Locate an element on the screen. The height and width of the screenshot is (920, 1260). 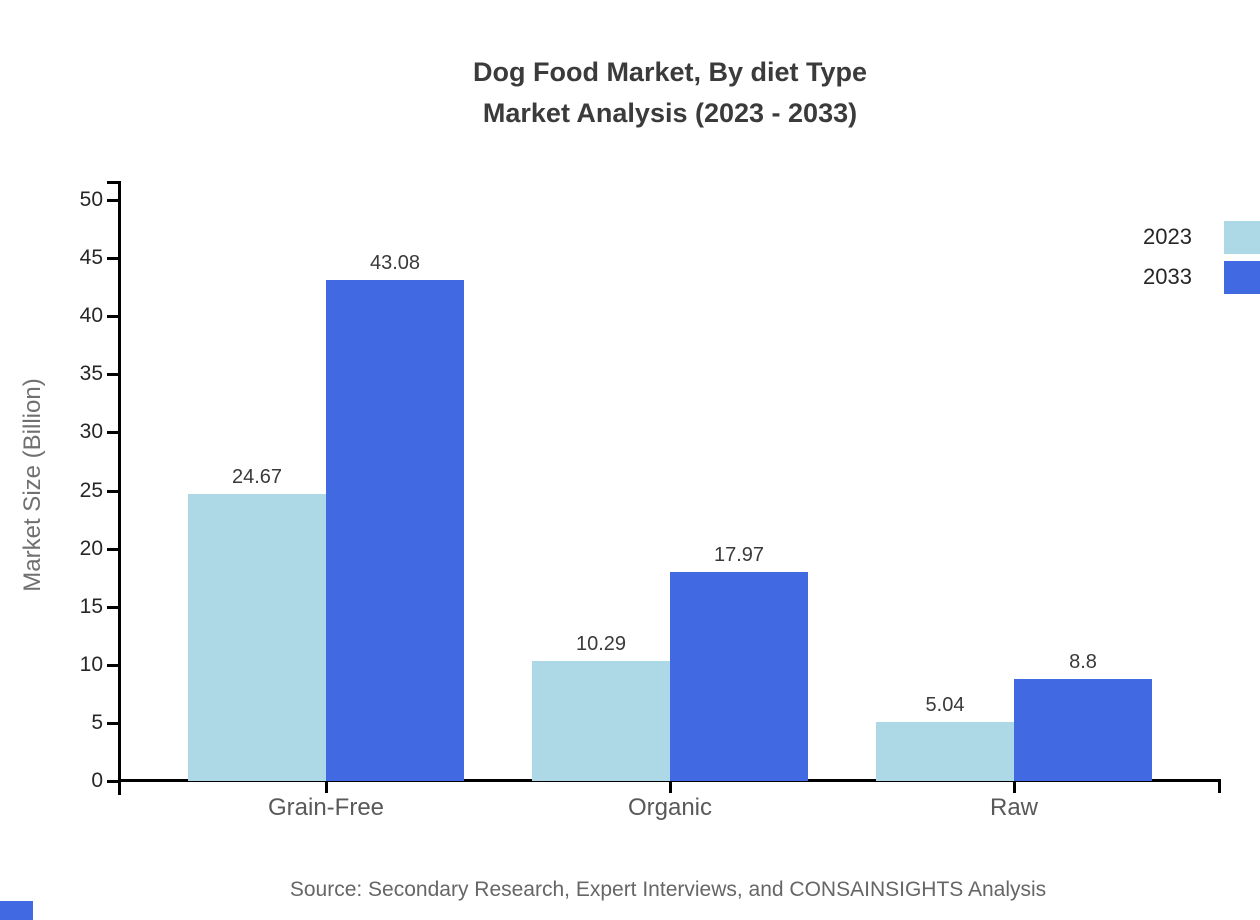
chart-title-line2: Market Analysis (2023 - 2033) is located at coordinates (670, 113).